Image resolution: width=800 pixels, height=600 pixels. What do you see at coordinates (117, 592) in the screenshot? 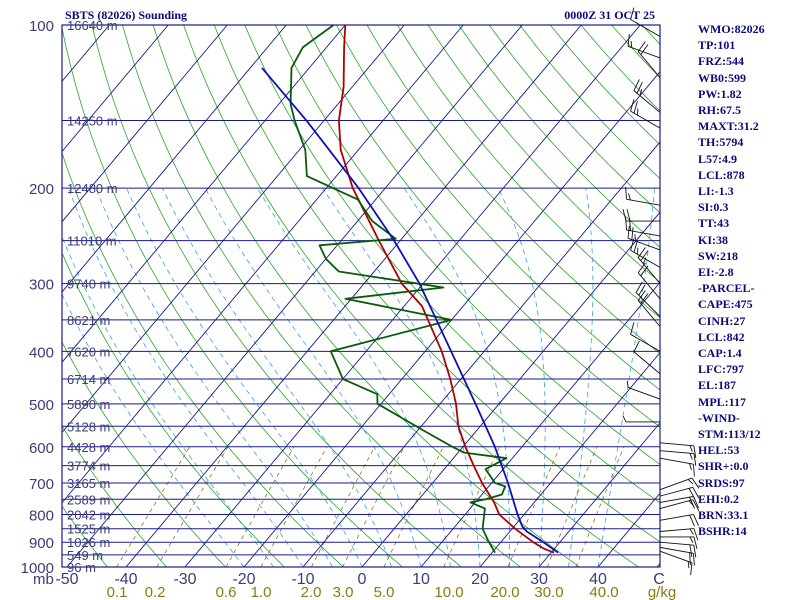
I see `mixing-ratio-label: 0.1` at bounding box center [117, 592].